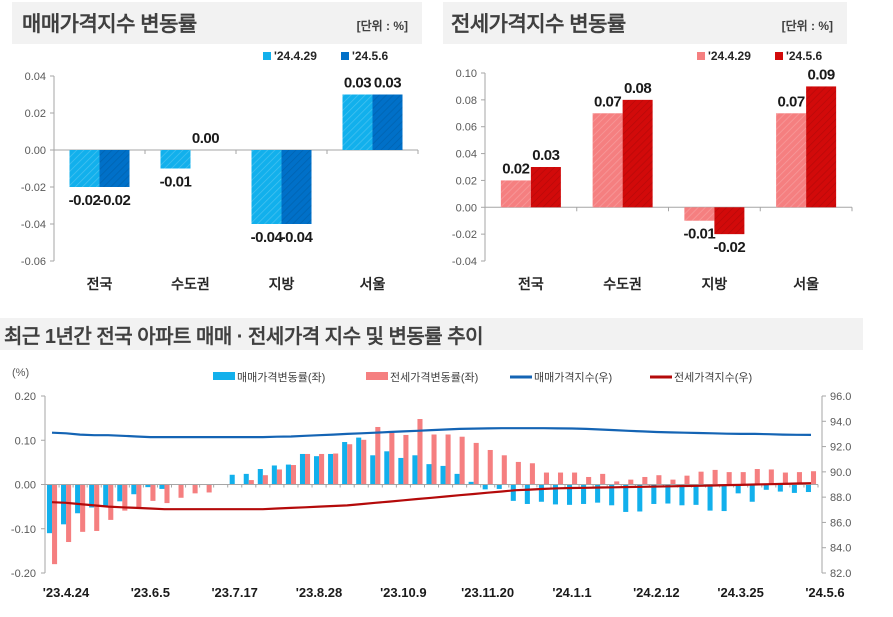 The width and height of the screenshot is (893, 617). I want to click on trend-y-right-tick-label: 88.0, so click(840, 498).